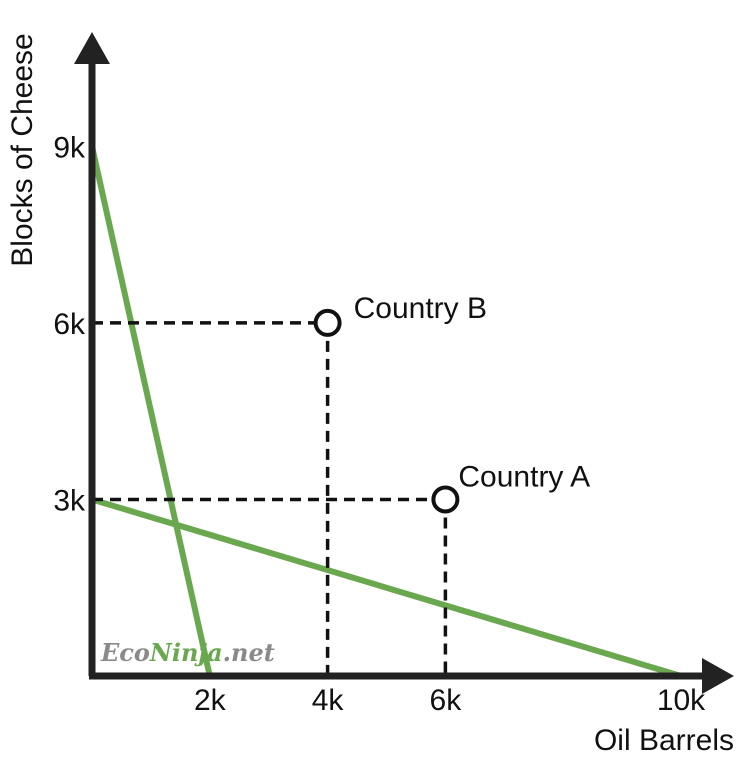 The image size is (746, 763). Describe the element at coordinates (125, 652) in the screenshot. I see `watermark-eco: Eco` at that location.